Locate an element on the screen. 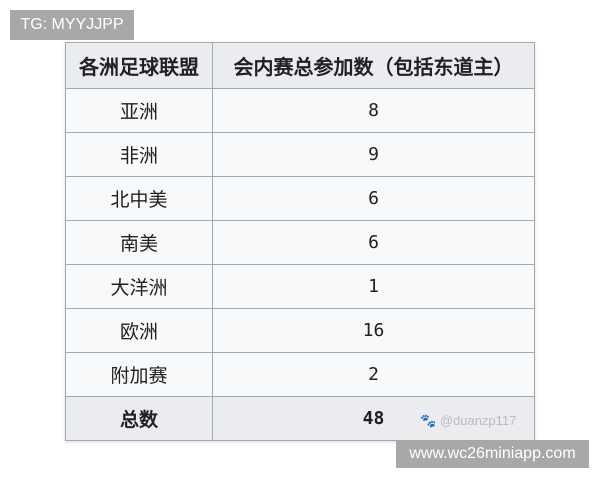 The height and width of the screenshot is (480, 600). table-row: 亚洲 8 is located at coordinates (300, 110).